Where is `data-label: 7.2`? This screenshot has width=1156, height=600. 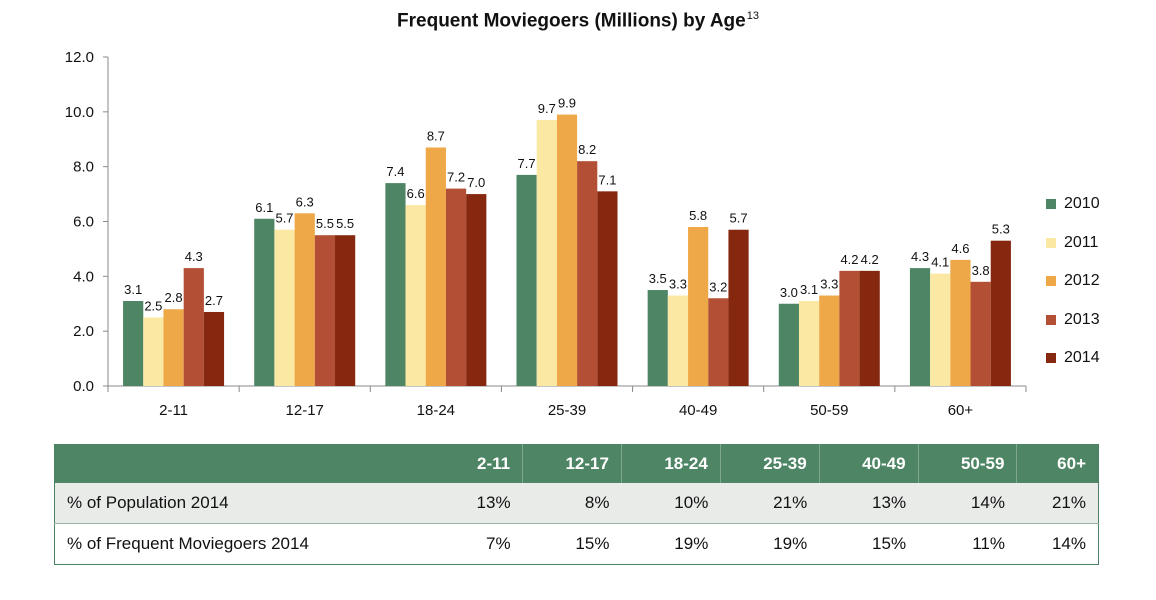
data-label: 7.2 is located at coordinates (456, 177).